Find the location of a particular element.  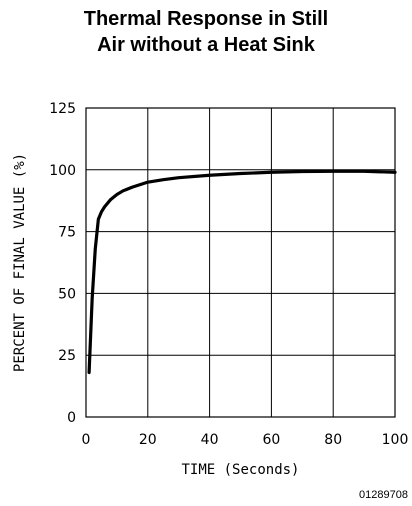

chart-title-line-1: Thermal Response in Still is located at coordinates (206, 19).